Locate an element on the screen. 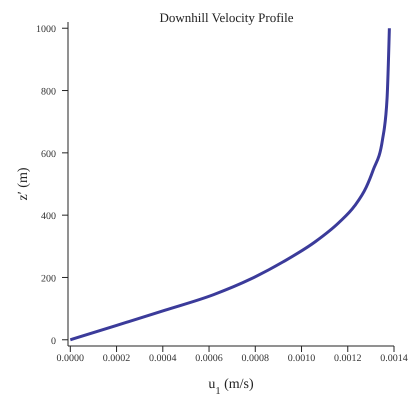 Image resolution: width=412 pixels, height=404 pixels. y-tick-label: 1000 is located at coordinates (46, 30).